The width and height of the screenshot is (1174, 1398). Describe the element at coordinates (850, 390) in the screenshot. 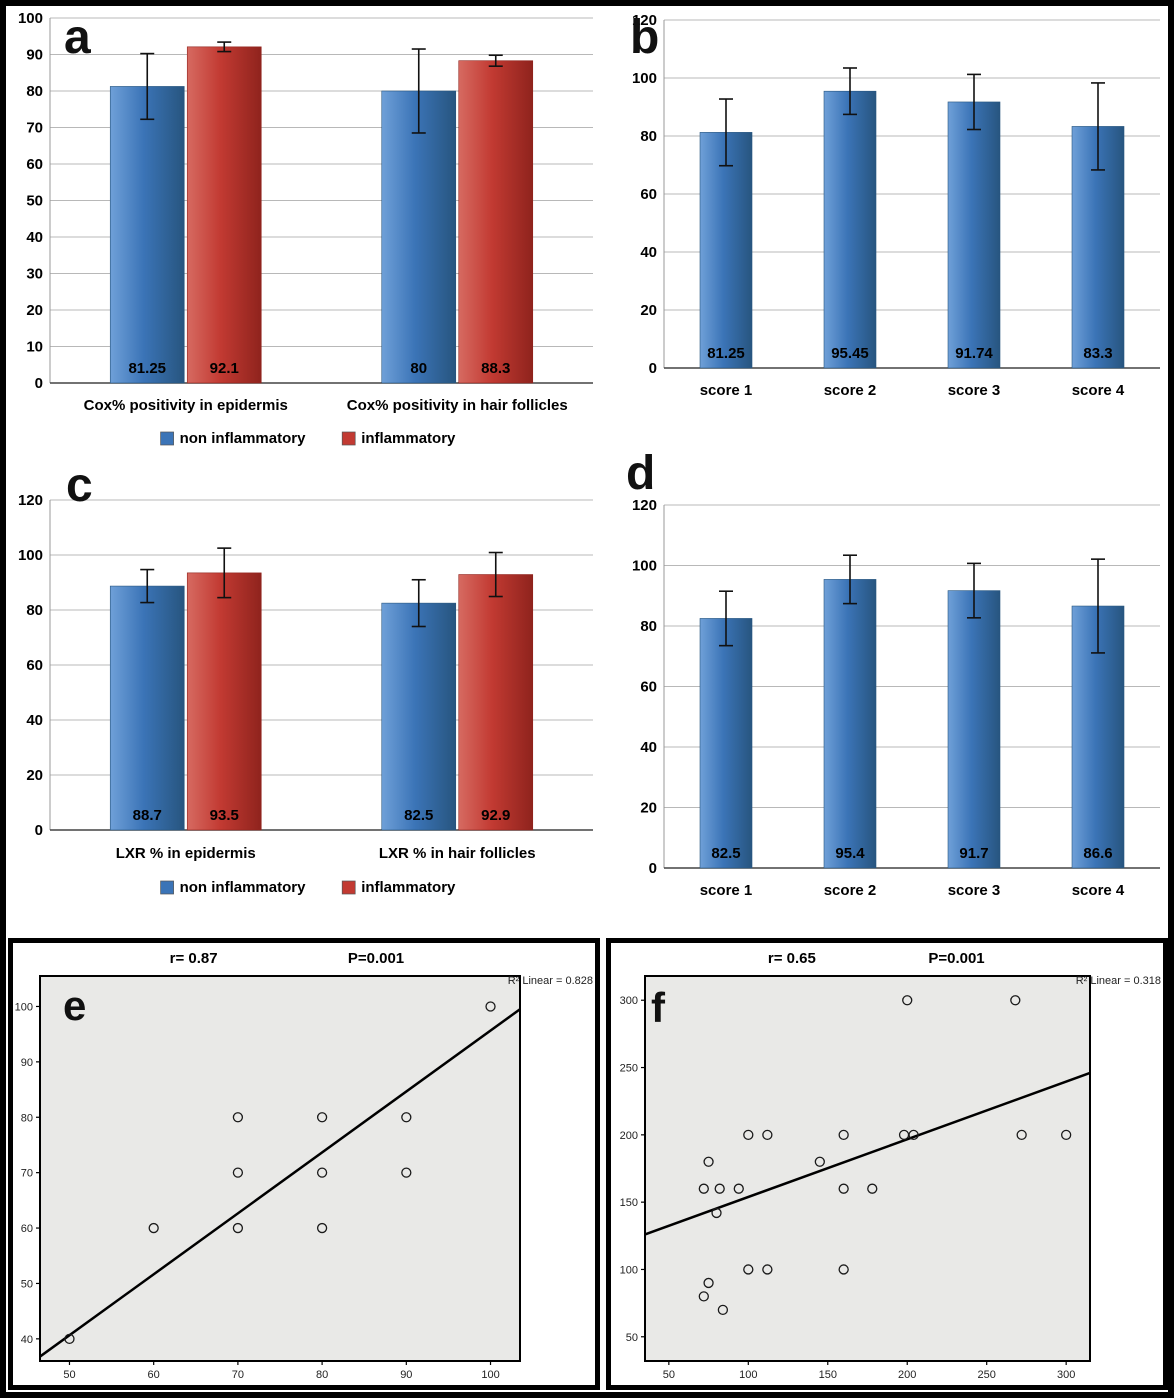

I see `category-label: score 2` at that location.